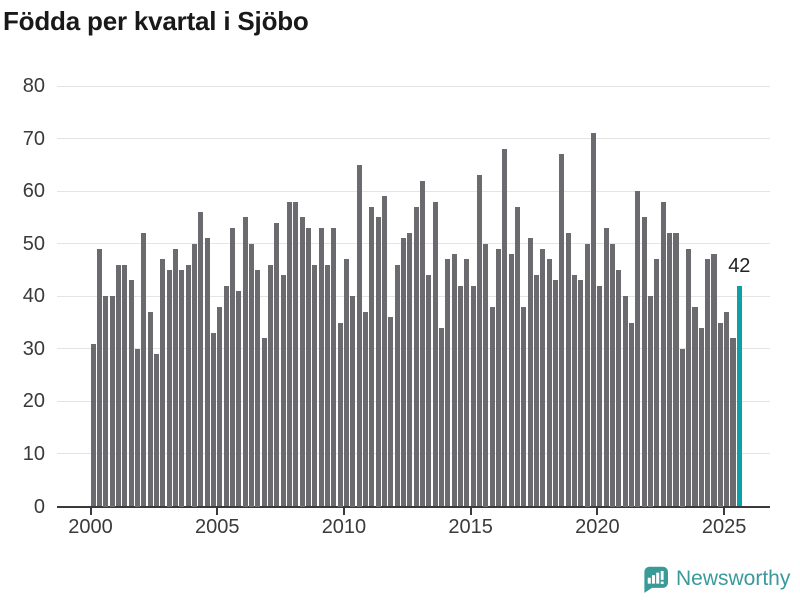  I want to click on x-tick-label: 2005, so click(217, 527).